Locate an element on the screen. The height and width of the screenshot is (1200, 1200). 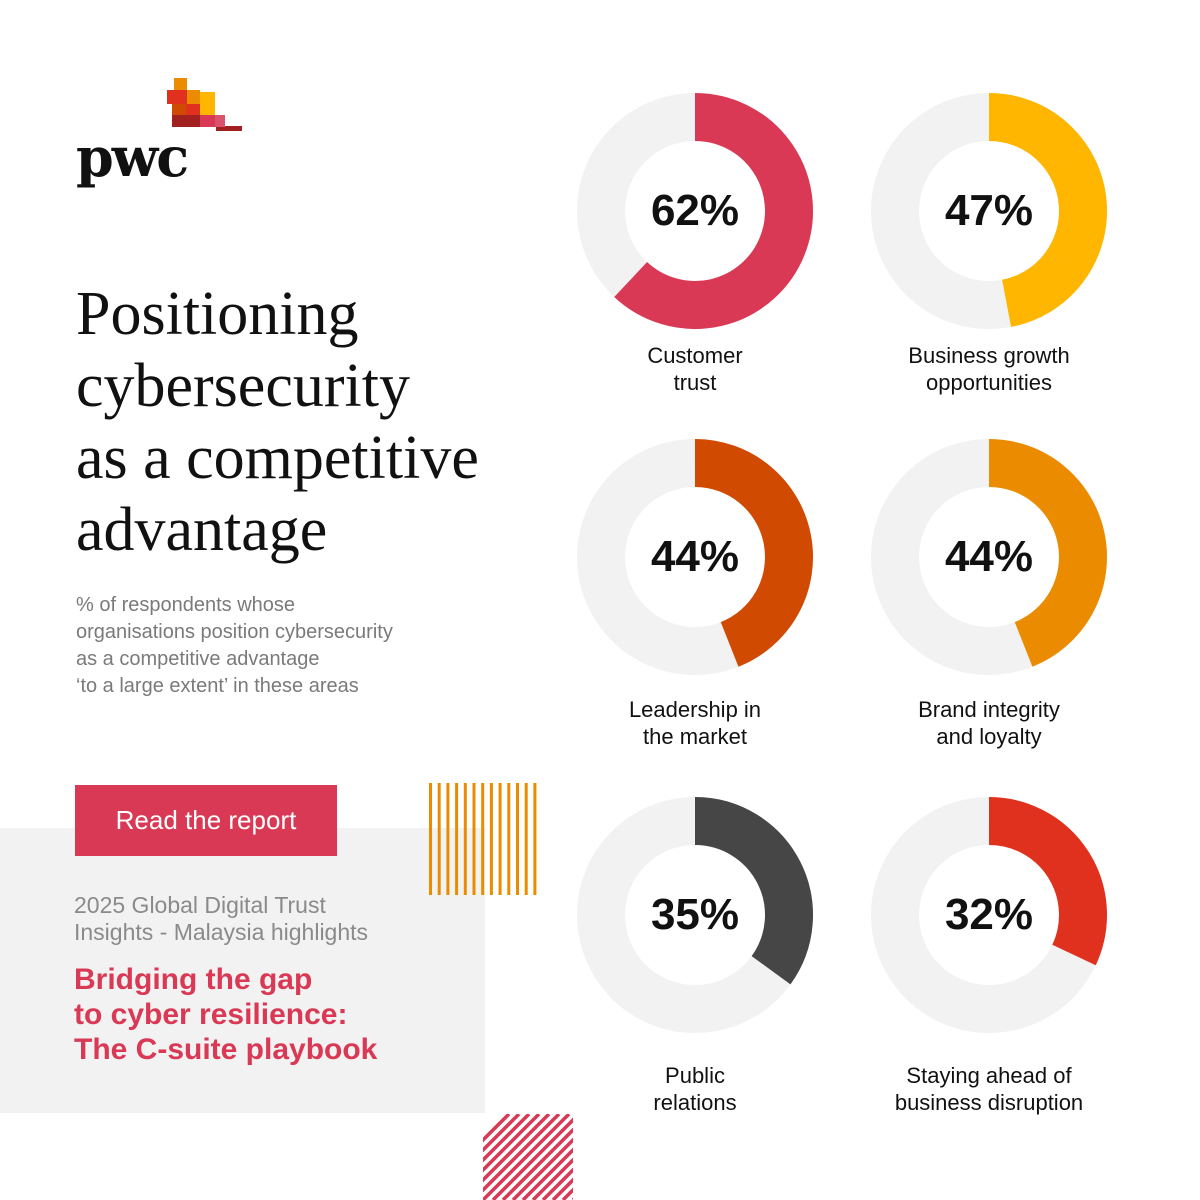
label-line: opportunities is located at coordinates (989, 382).